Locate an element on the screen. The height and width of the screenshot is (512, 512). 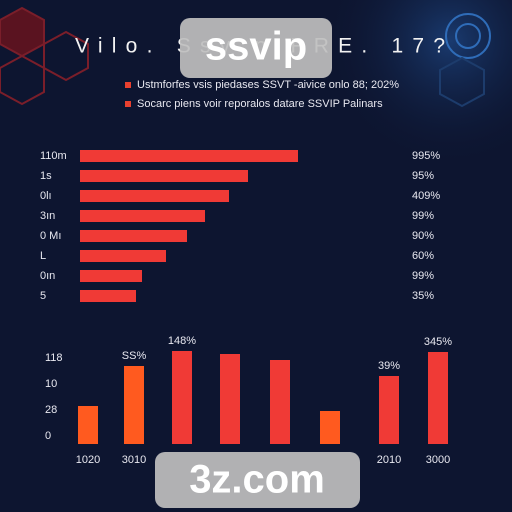
x-tick-label: 3010 is located at coordinates (134, 460).